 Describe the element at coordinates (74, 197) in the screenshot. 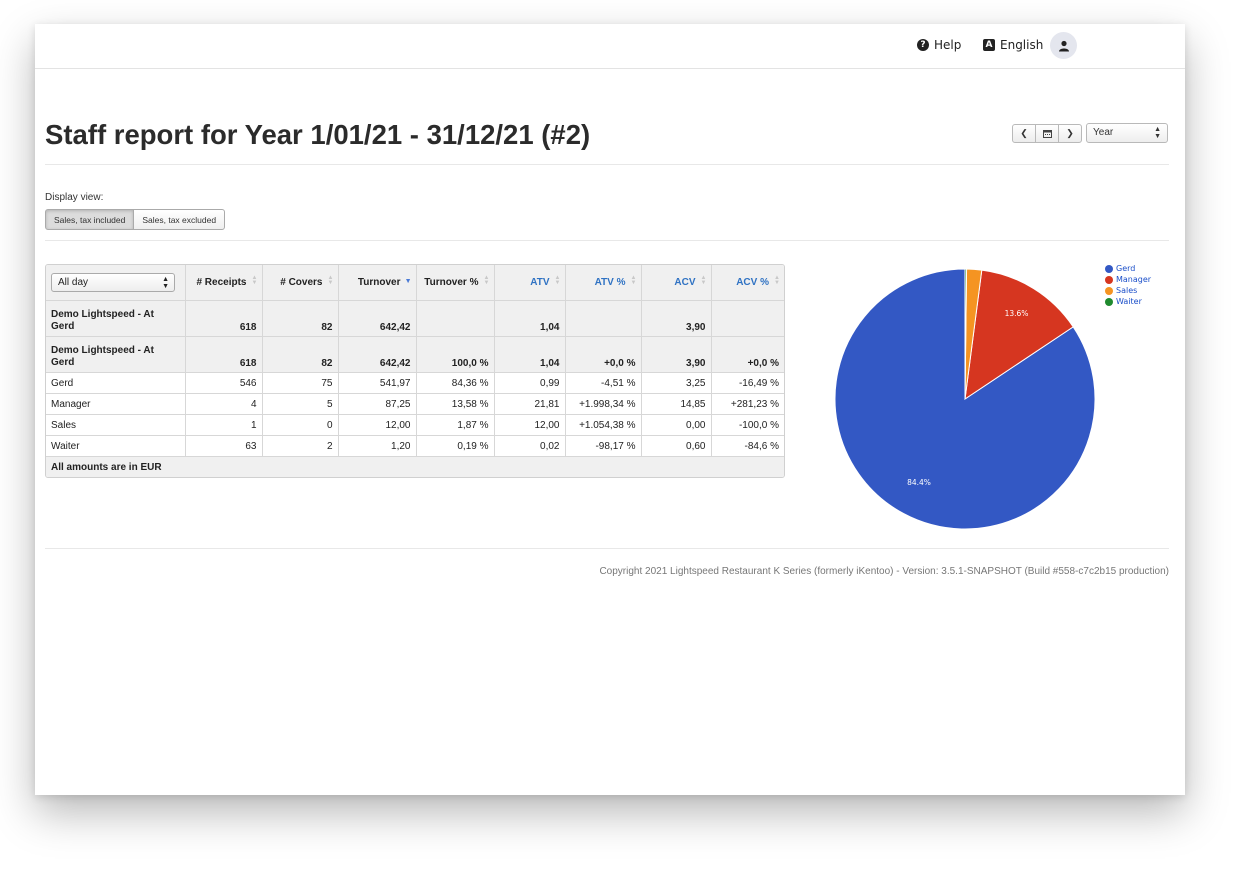

I see `display-view-label: Display view:` at that location.